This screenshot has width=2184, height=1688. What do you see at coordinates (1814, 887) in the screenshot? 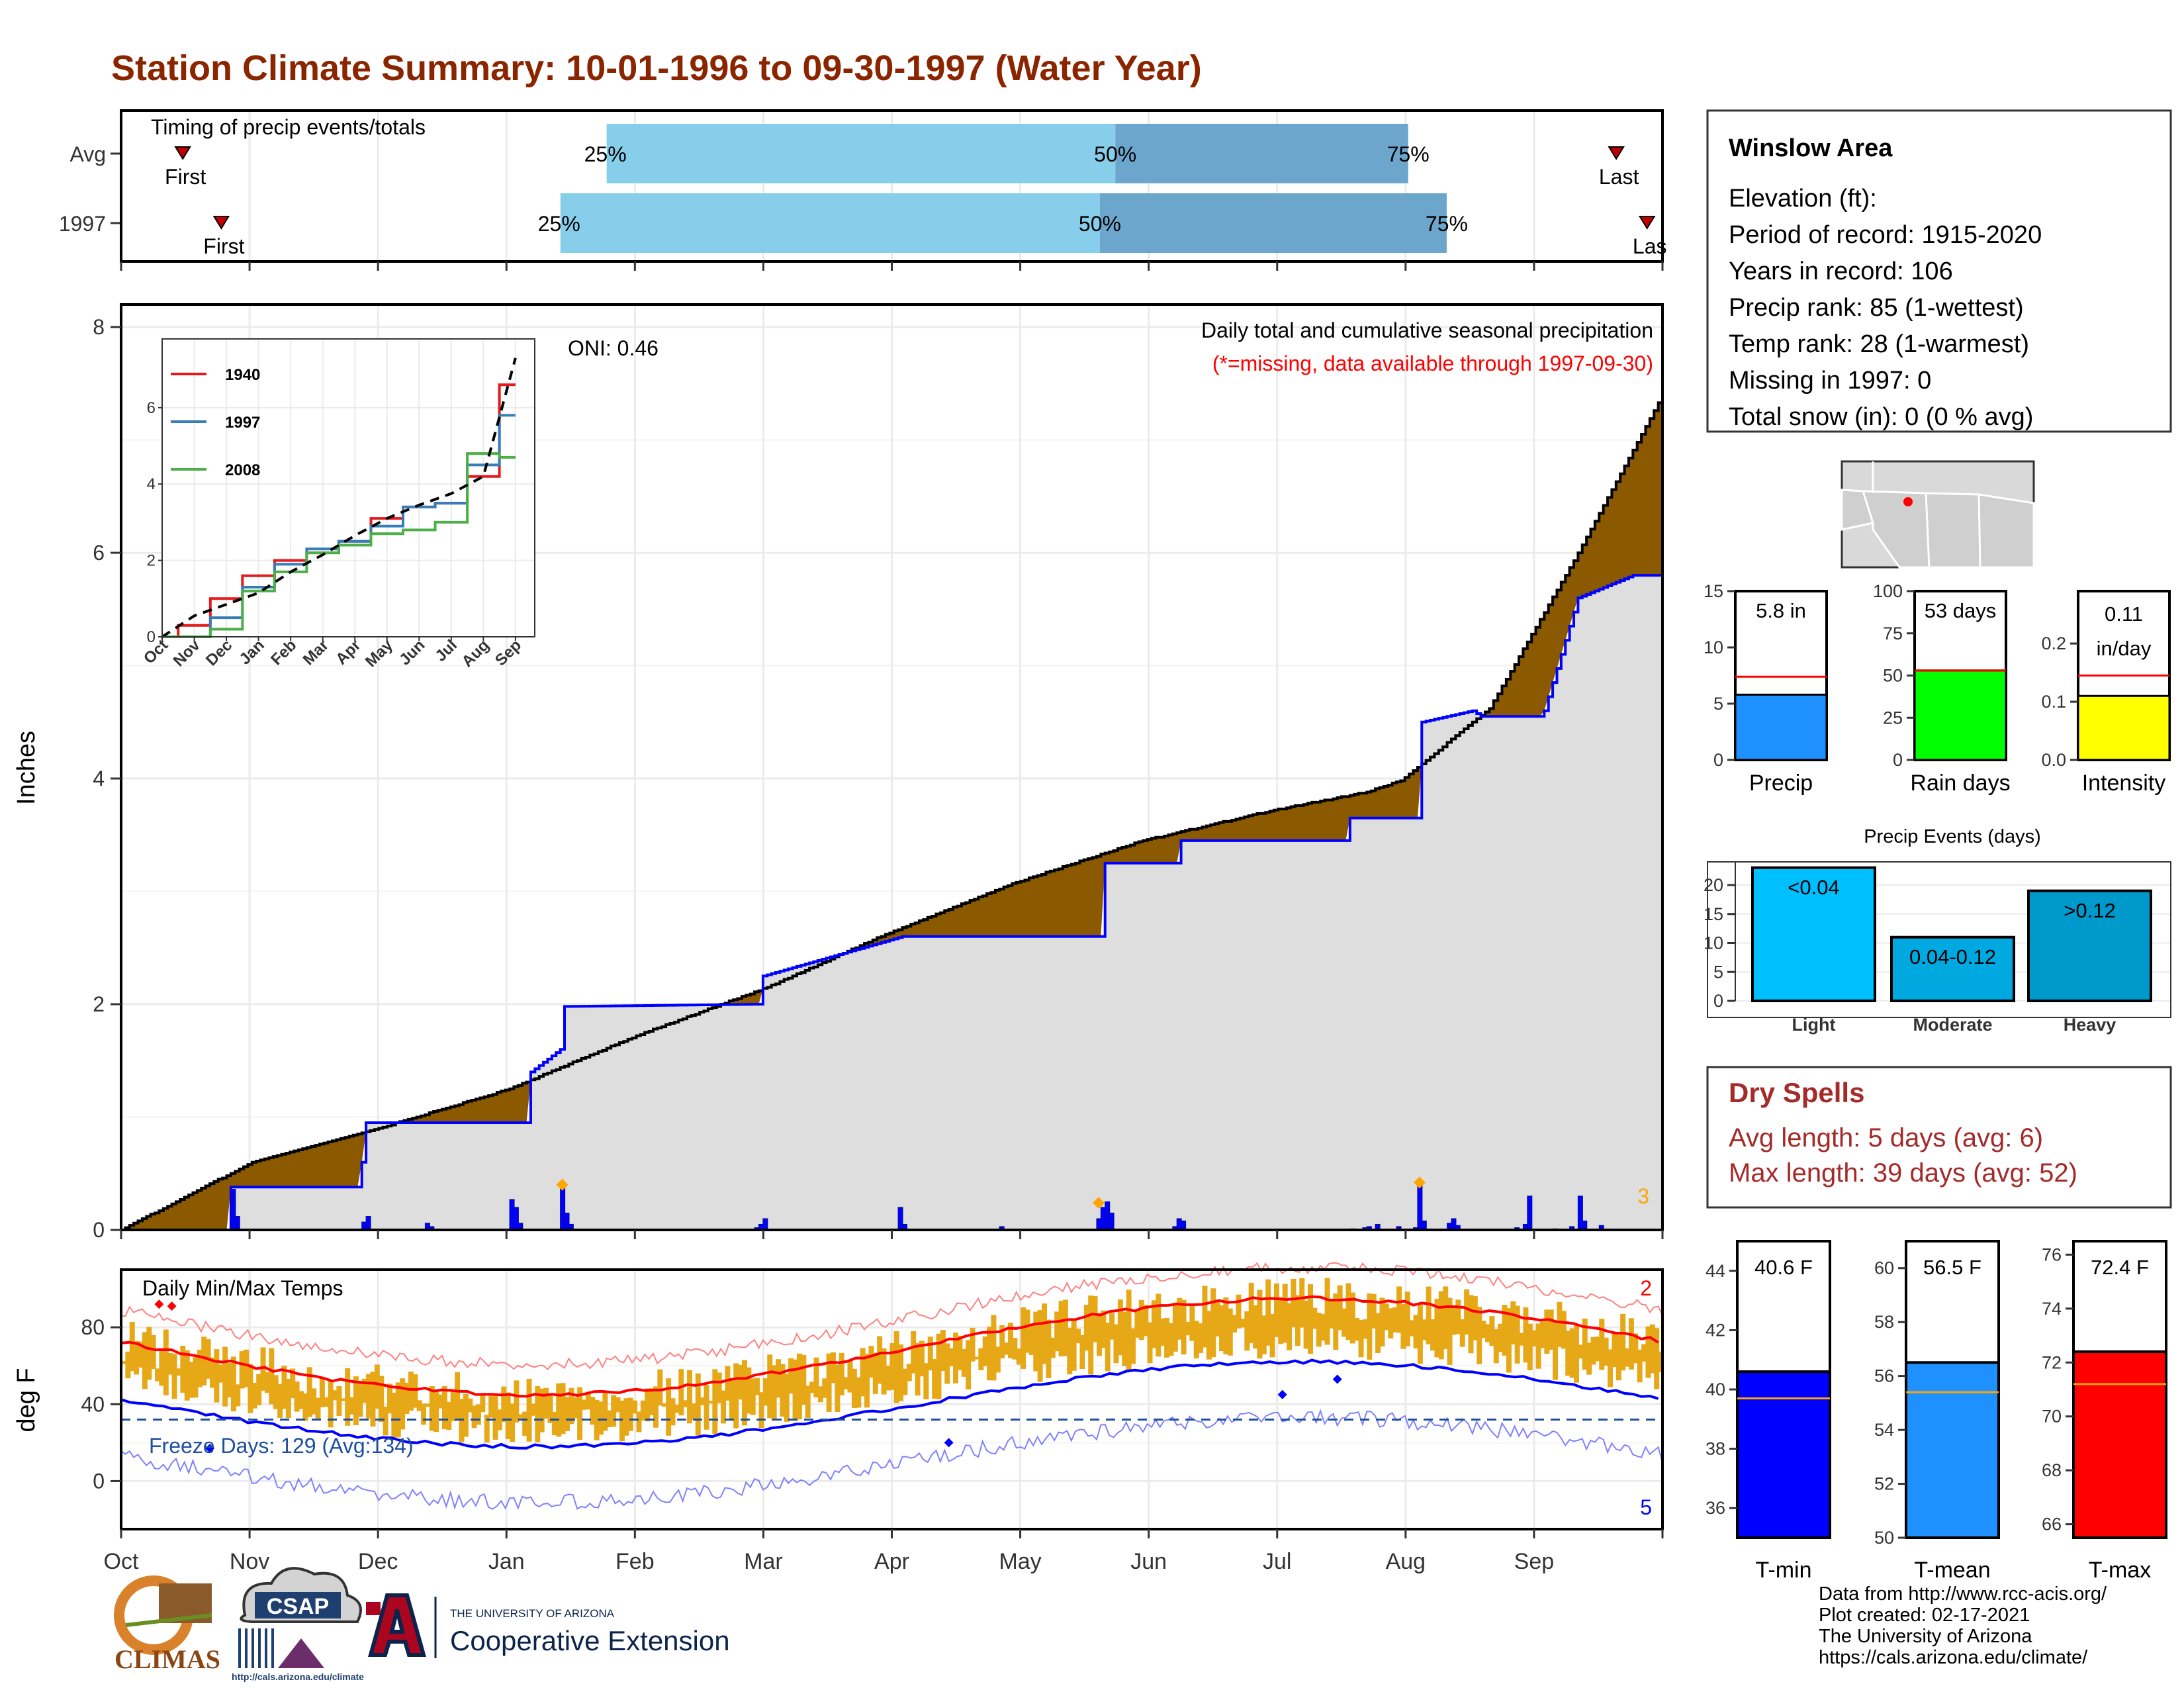
I see `events-bar-label: <0.04` at bounding box center [1814, 887].